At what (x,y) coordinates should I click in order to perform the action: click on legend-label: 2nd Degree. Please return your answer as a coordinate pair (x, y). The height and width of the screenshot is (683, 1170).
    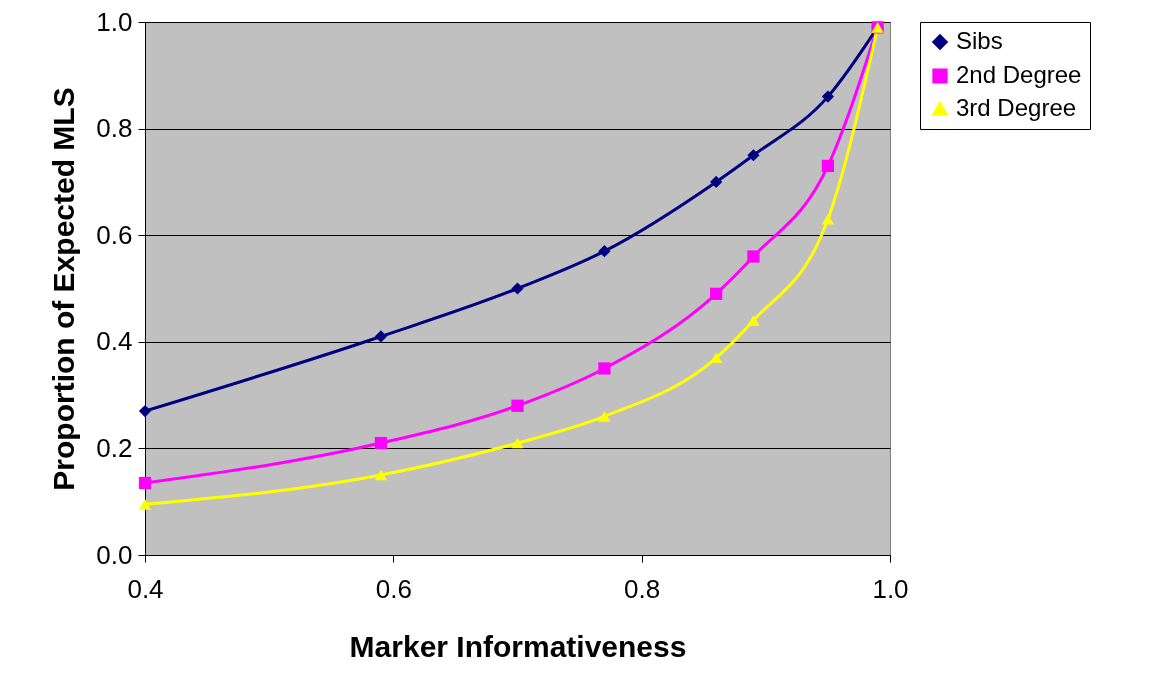
    Looking at the image, I should click on (1019, 74).